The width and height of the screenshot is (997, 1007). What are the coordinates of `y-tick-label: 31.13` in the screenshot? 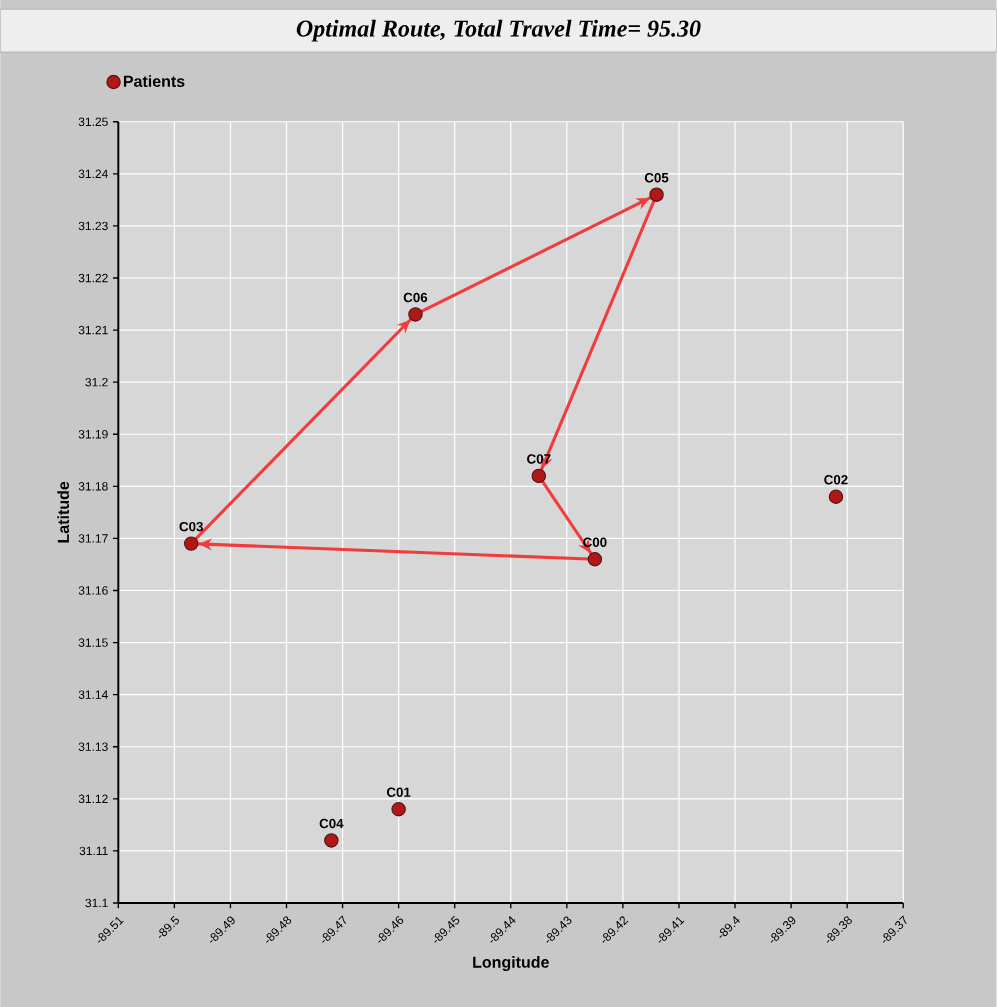 It's located at (93, 746).